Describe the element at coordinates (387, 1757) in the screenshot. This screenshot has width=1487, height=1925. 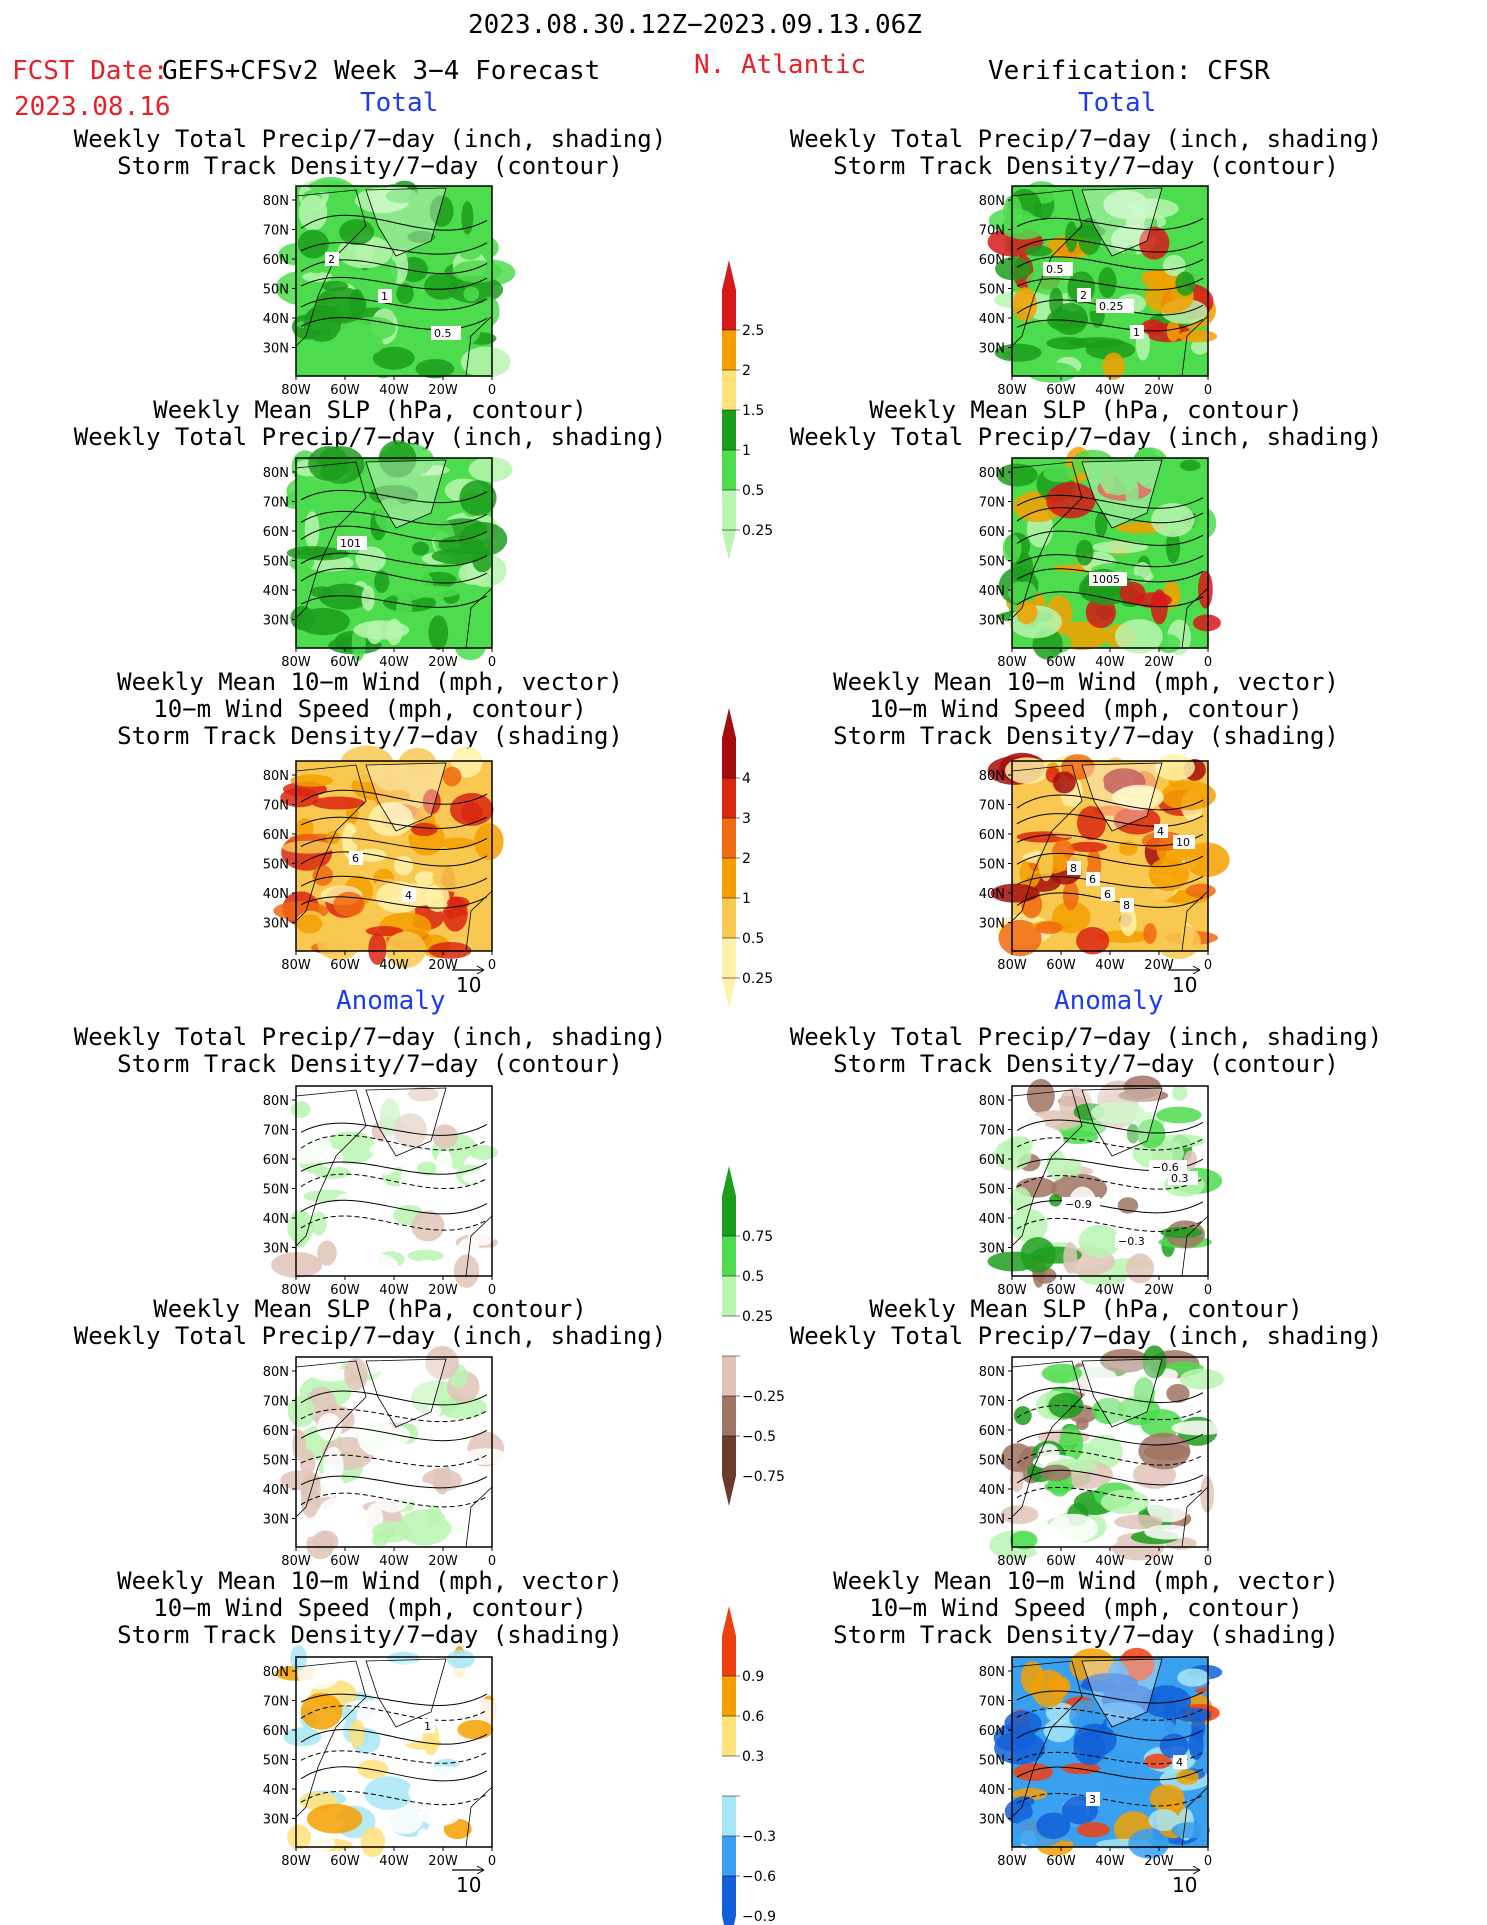
I see `map-fc-anom-wind-storm: 1 80N 70N 60N 50N 40N 30N 80W 60W 40W 20W 0` at that location.